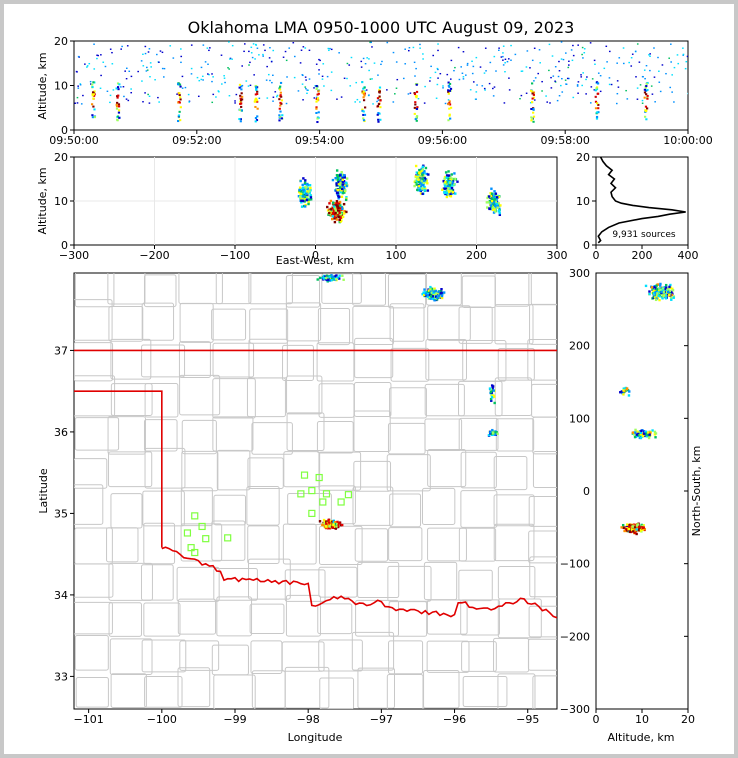 Image resolution: width=738 pixels, height=758 pixels. What do you see at coordinates (687, 140) in the screenshot?
I see `x-tick-label: 10:00:00` at bounding box center [687, 140].